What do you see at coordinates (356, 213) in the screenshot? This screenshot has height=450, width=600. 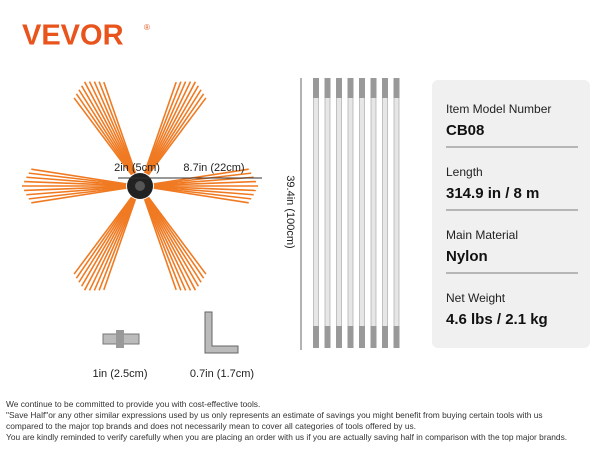 I see `rods` at bounding box center [356, 213].